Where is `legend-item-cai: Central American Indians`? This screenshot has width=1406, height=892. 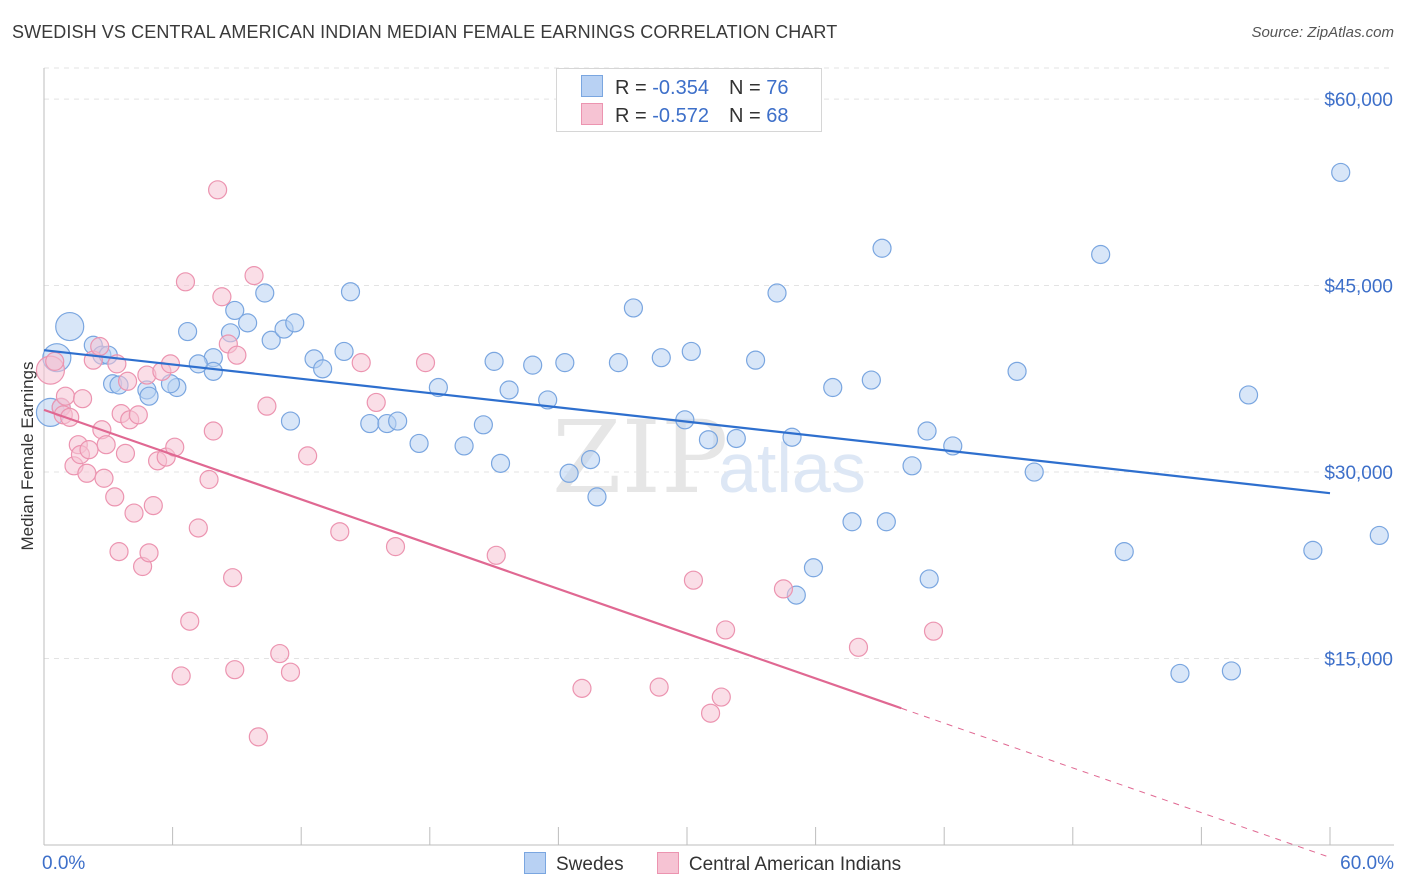
legend-item-cai: Central American Indians is located at coordinates (779, 864).